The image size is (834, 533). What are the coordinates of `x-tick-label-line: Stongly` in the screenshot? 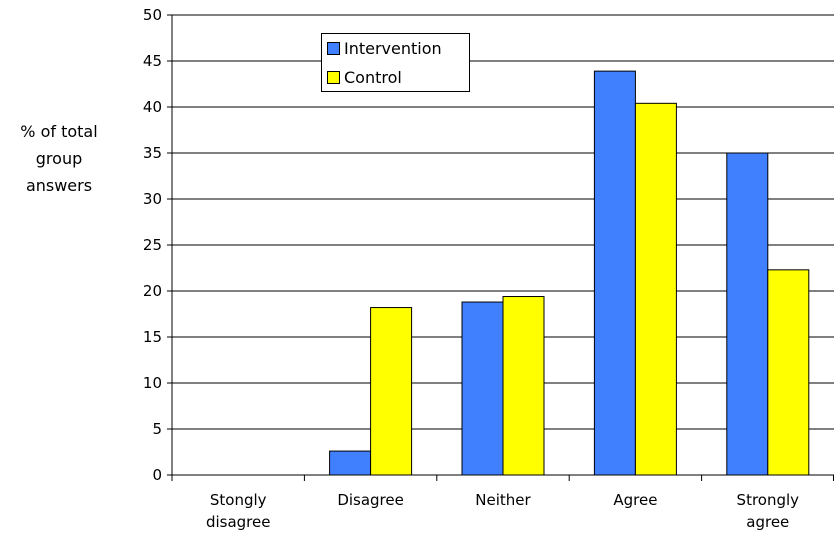 It's located at (238, 500).